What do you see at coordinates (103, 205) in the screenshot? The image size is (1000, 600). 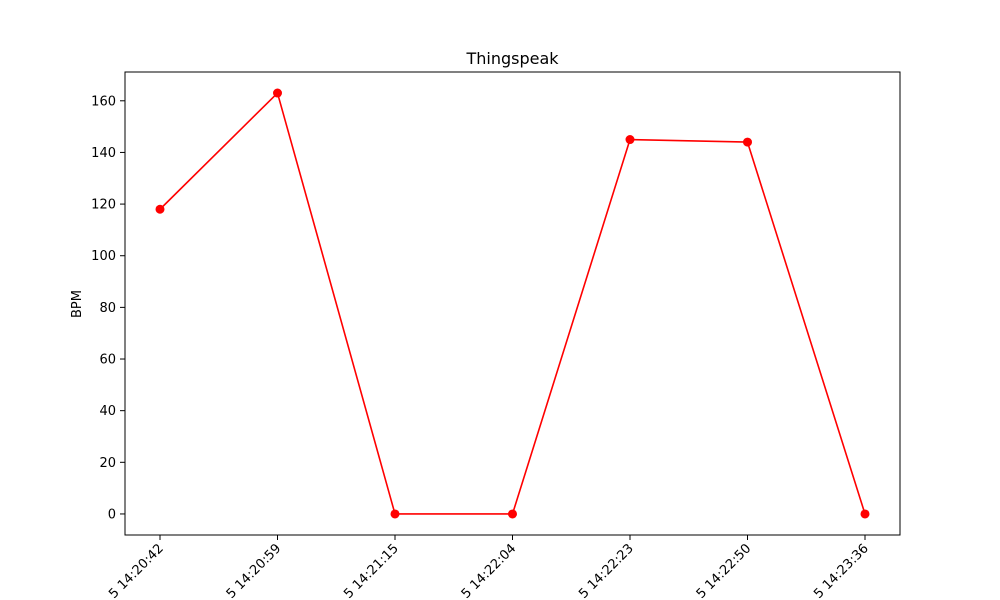 I see `y-tick-label: 120` at bounding box center [103, 205].